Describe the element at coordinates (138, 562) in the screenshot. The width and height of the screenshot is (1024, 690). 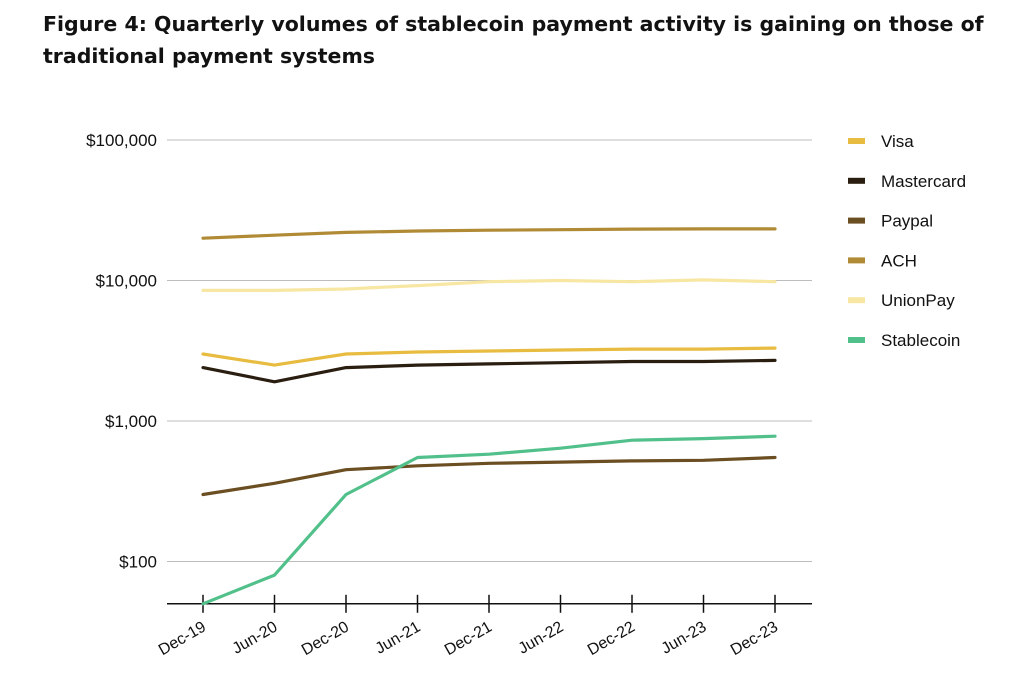
I see `y-tick-label: $100` at that location.